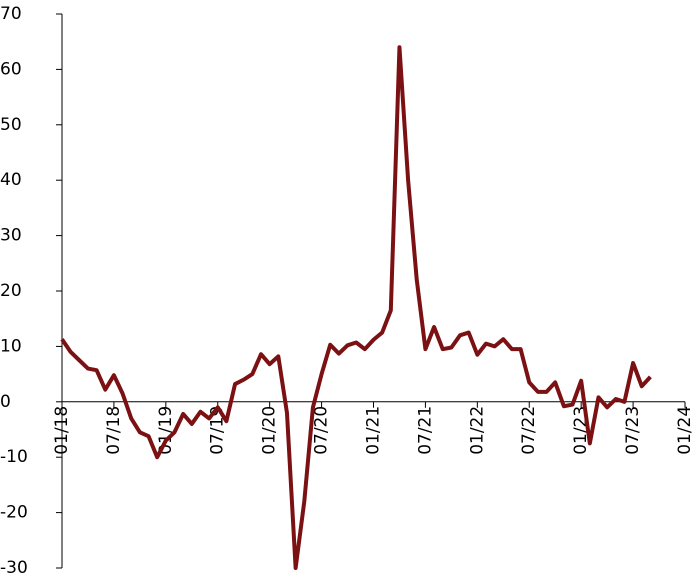  Describe the element at coordinates (11, 346) in the screenshot. I see `y-tick-label: 10` at that location.